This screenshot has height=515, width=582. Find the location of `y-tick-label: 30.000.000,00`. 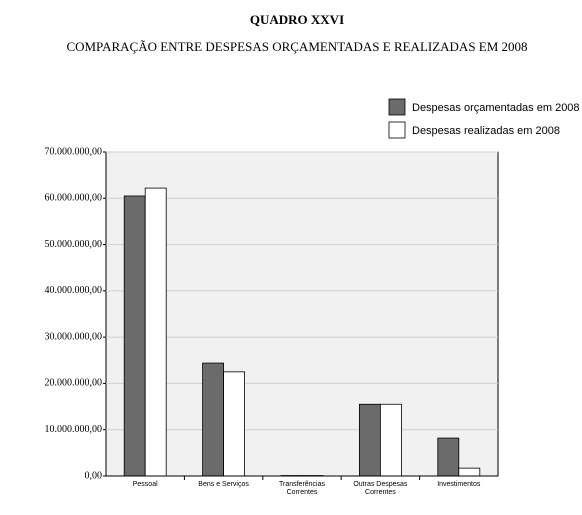

y-tick-label: 30.000.000,00 is located at coordinates (74, 336).